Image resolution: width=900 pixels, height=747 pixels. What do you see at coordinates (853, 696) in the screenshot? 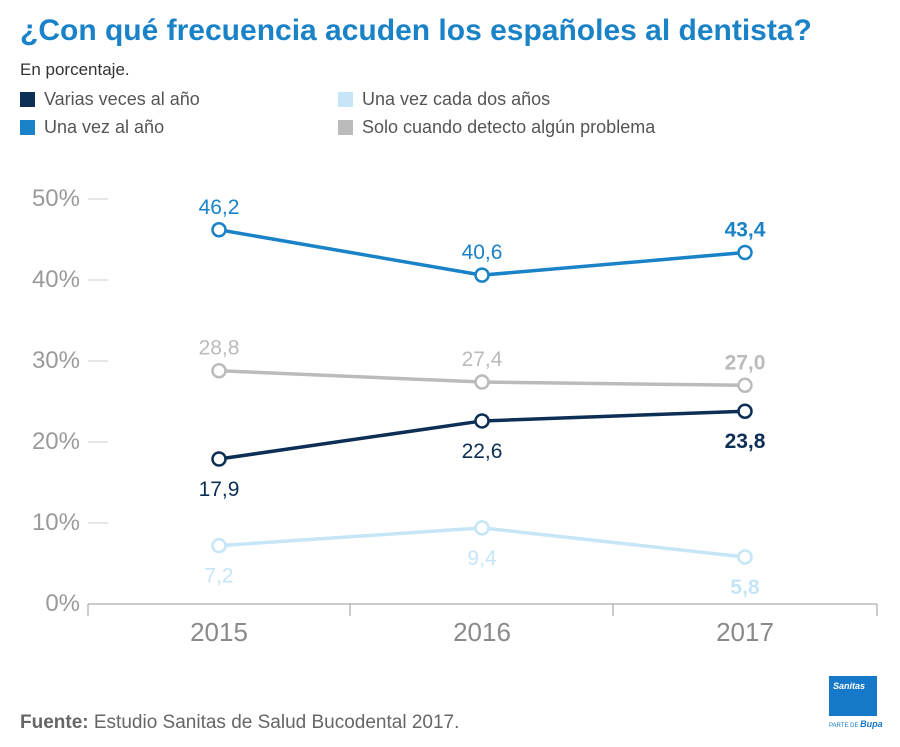
I see `sanitas-logo-box: Sanitas` at bounding box center [853, 696].